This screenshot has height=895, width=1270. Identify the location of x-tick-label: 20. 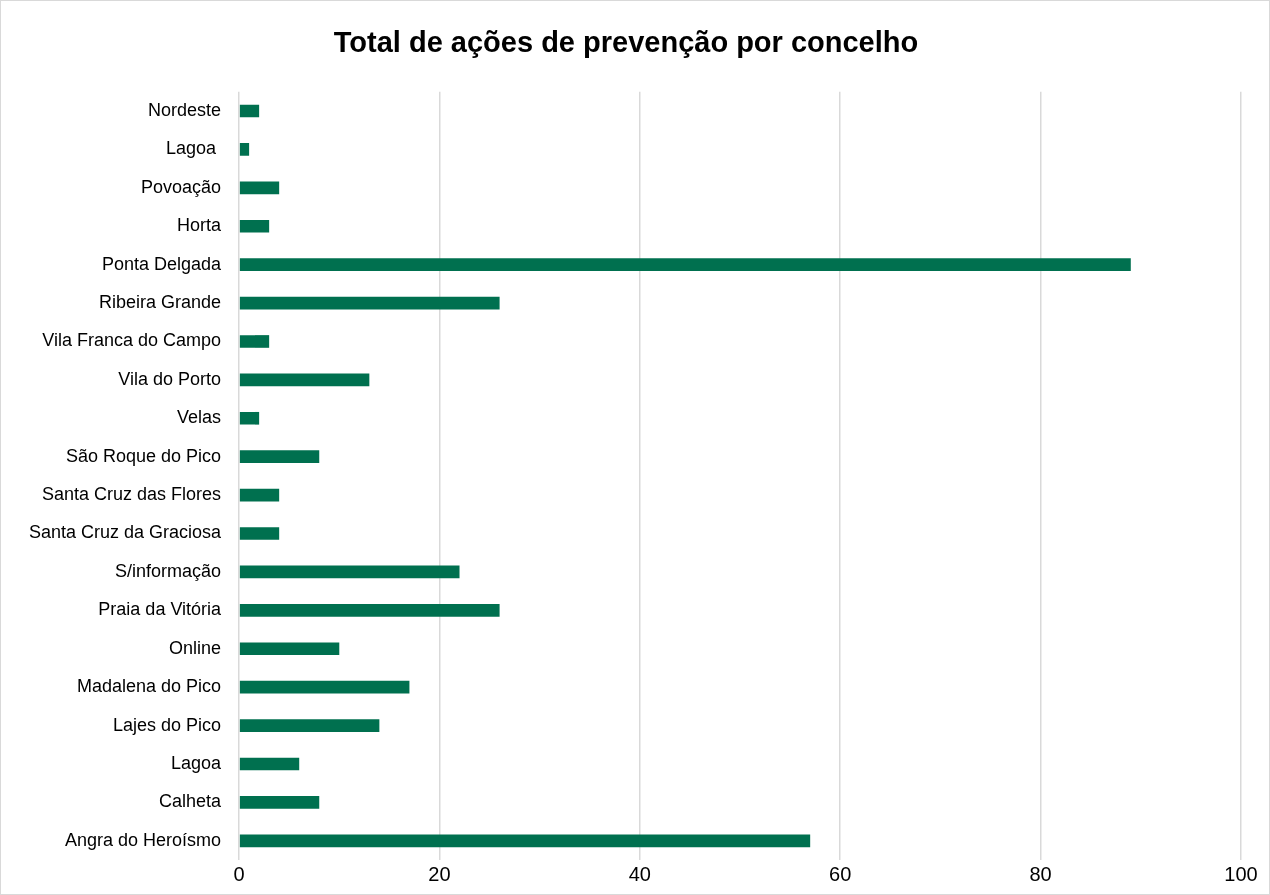
(439, 873).